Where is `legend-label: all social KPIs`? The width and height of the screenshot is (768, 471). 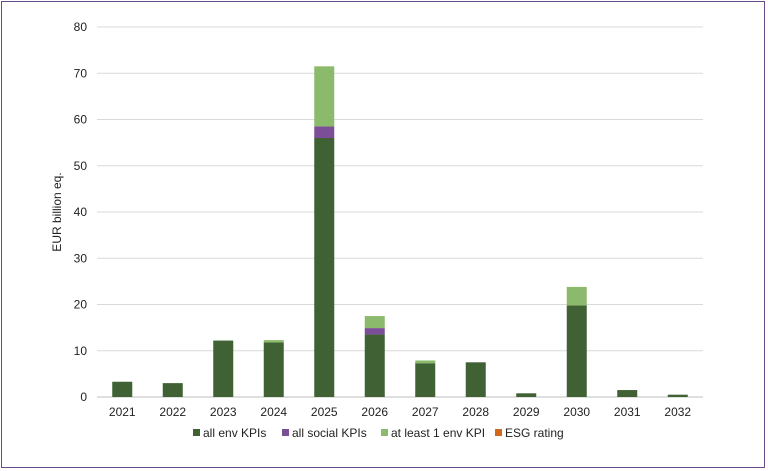
legend-label: all social KPIs is located at coordinates (329, 433).